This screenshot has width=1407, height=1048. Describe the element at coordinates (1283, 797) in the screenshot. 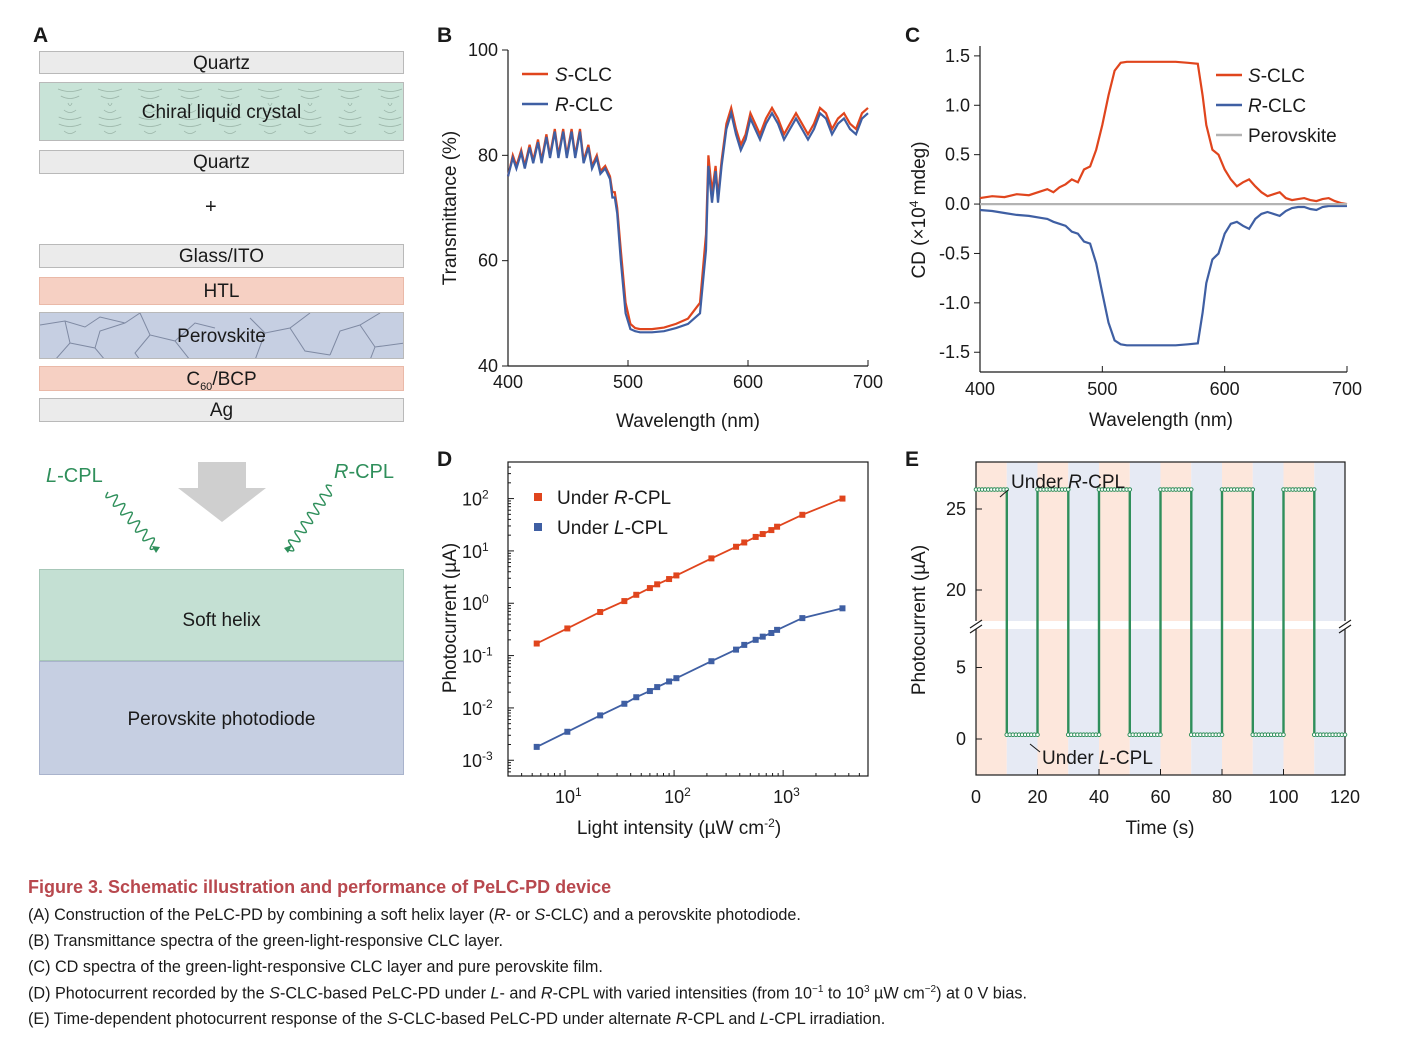

I see `x-tick-label: 100` at that location.